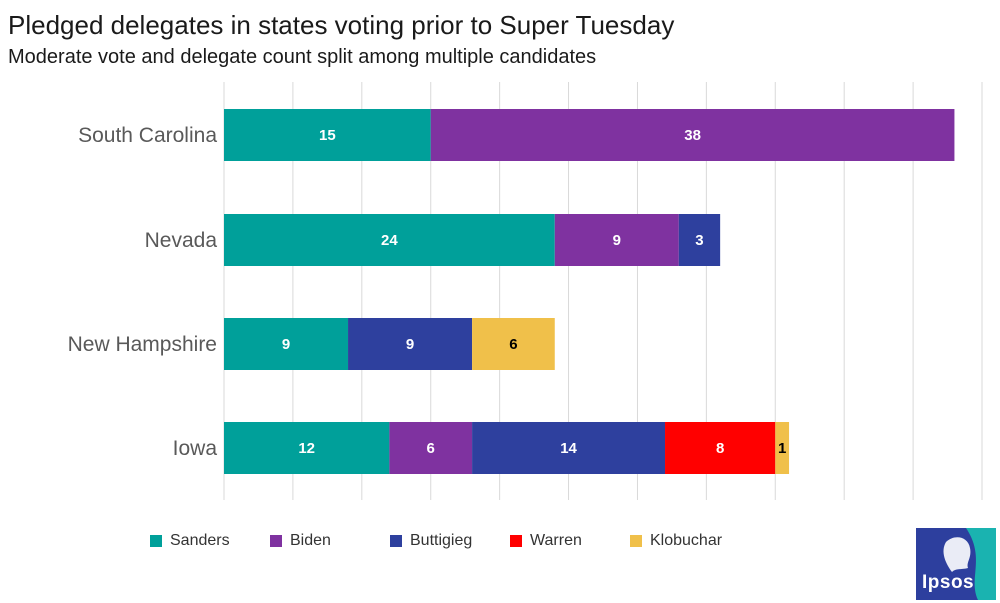 The height and width of the screenshot is (603, 1000). What do you see at coordinates (181, 240) in the screenshot?
I see `category-label: Nevada` at bounding box center [181, 240].